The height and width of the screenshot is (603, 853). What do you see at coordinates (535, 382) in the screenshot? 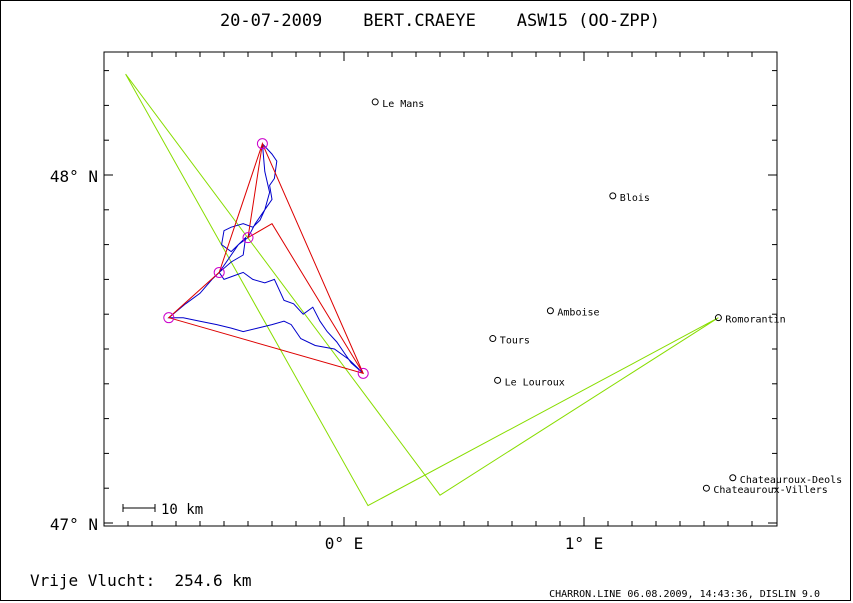
I see `town-label: Le Louroux` at bounding box center [535, 382].